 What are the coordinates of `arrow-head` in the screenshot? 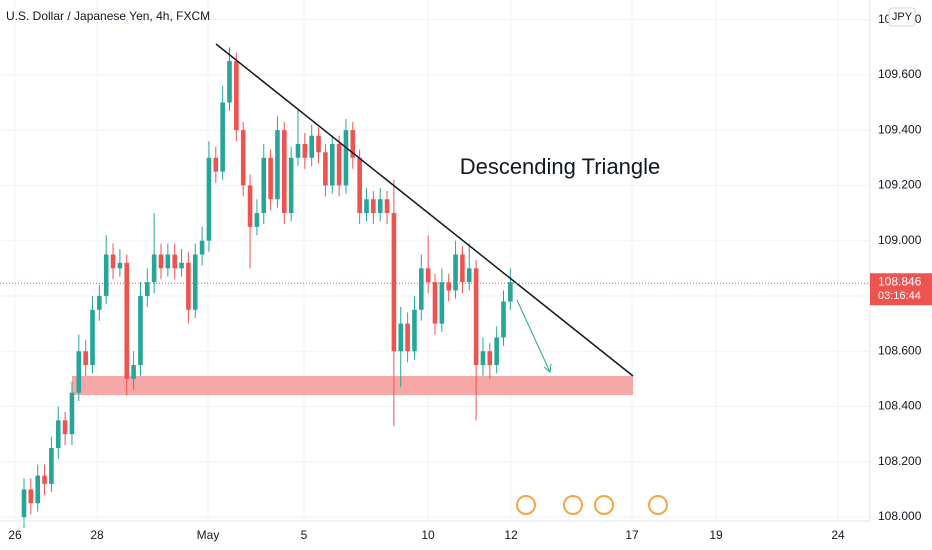 It's located at (547, 368).